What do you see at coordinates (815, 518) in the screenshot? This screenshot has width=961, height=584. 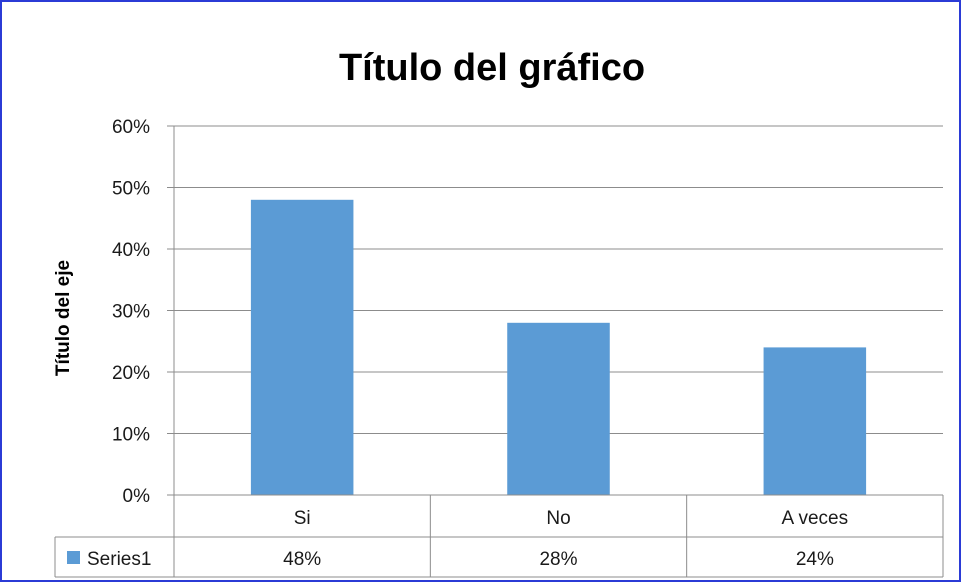 I see `category-label: A veces` at bounding box center [815, 518].